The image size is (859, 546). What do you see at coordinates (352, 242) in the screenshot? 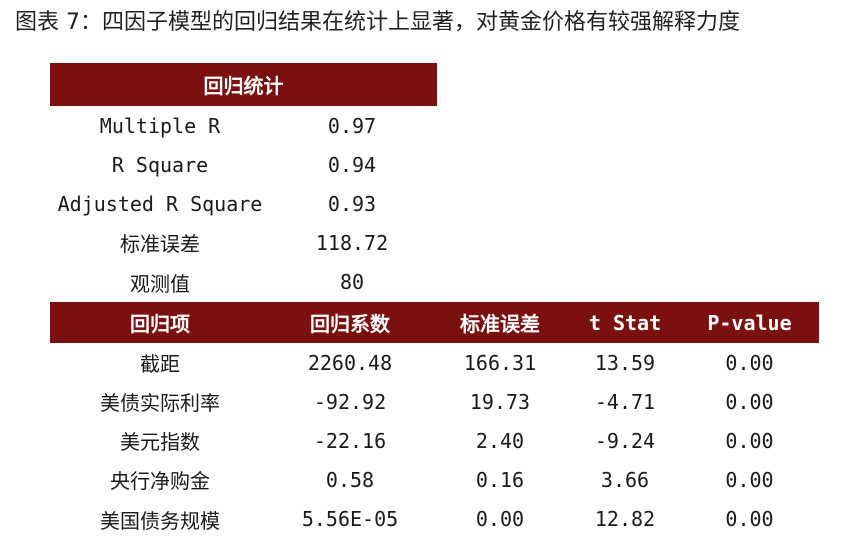
I see `stat-value: 118.72` at bounding box center [352, 242].